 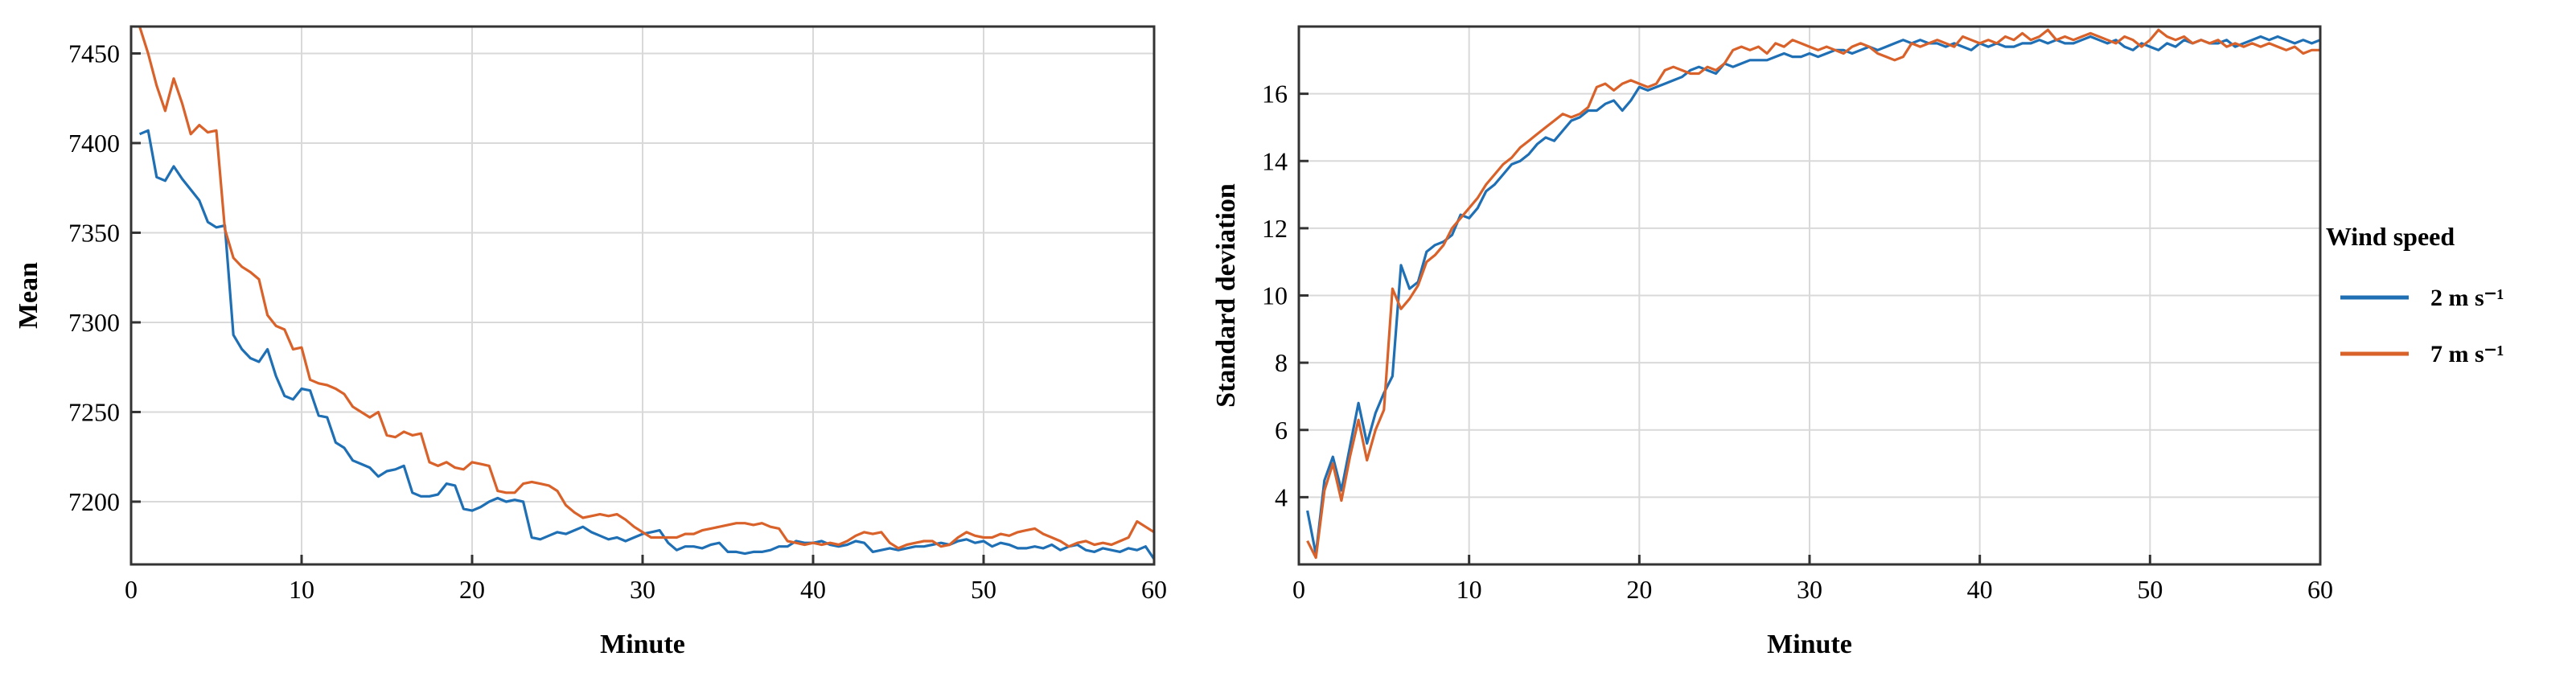 I want to click on mean-ytick-label-4: 7400, so click(x=94, y=143).